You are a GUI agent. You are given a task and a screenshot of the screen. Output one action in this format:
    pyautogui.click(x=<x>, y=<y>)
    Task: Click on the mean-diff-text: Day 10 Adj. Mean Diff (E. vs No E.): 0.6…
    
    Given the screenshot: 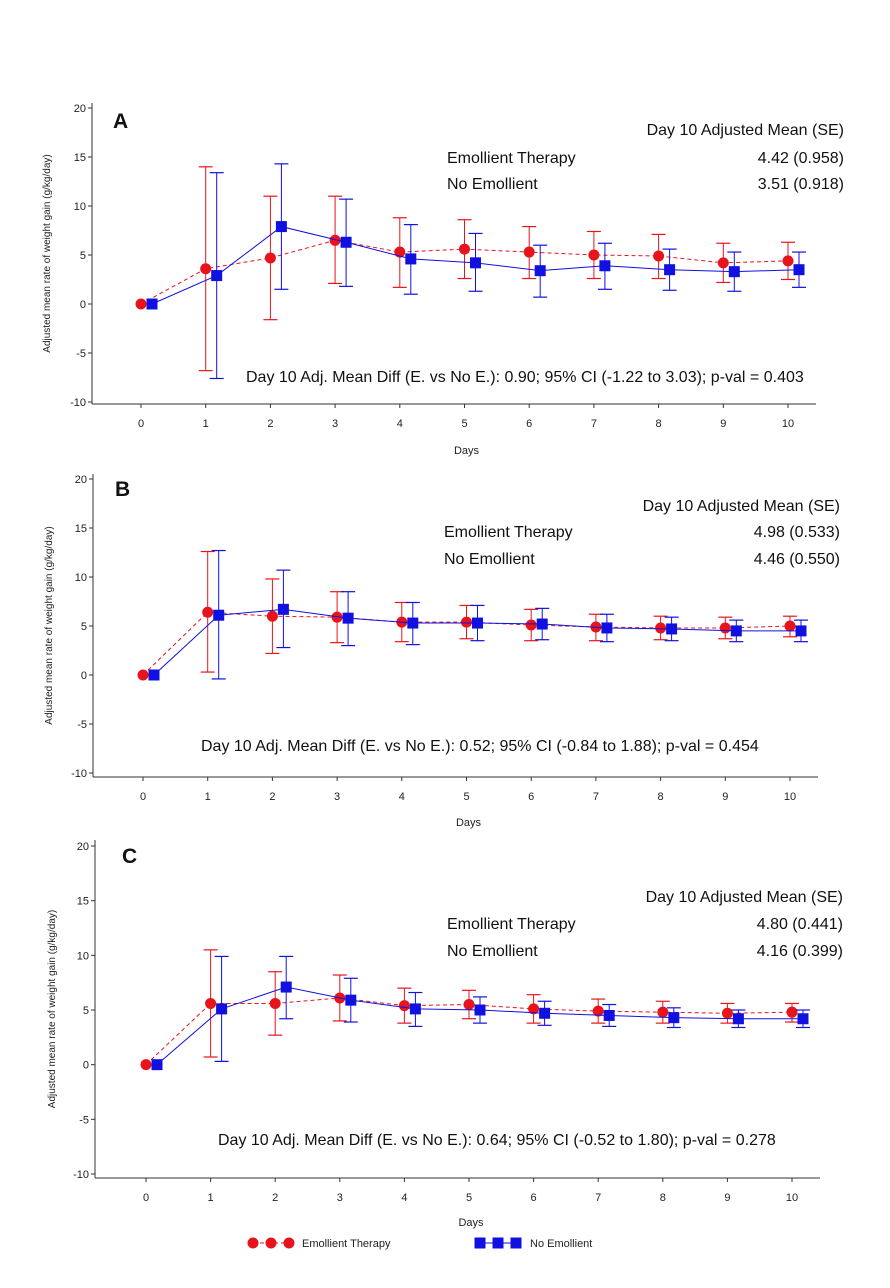 What is the action you would take?
    pyautogui.click(x=497, y=1140)
    